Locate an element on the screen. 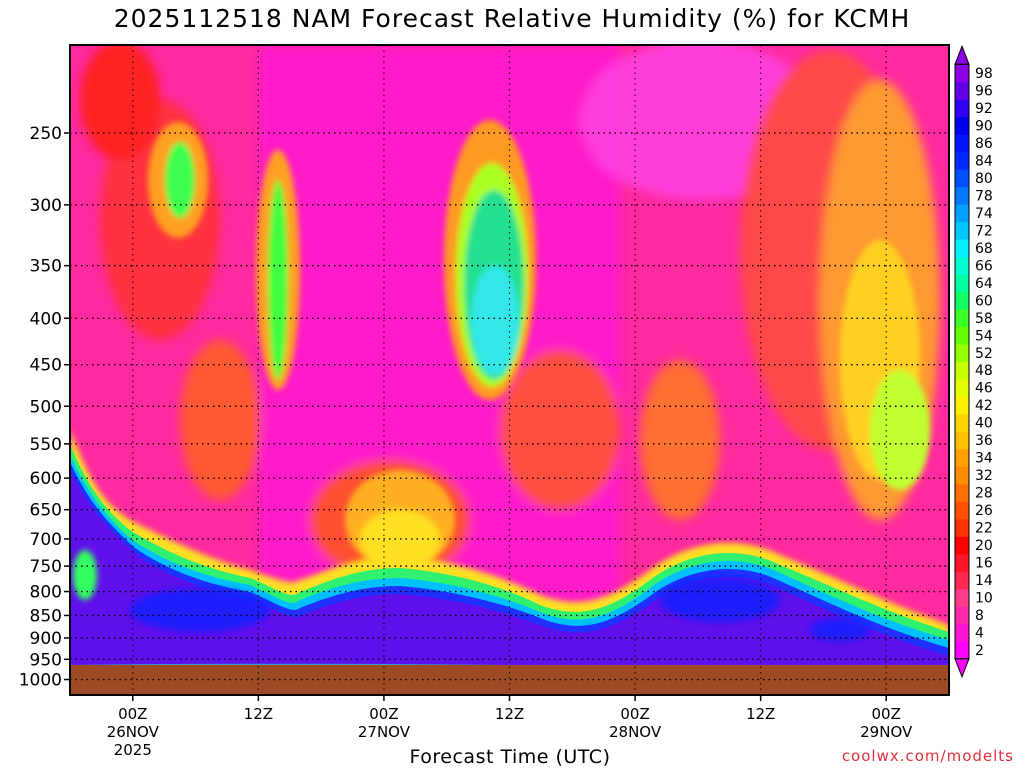  x-tick-label: 27NOV is located at coordinates (384, 732).